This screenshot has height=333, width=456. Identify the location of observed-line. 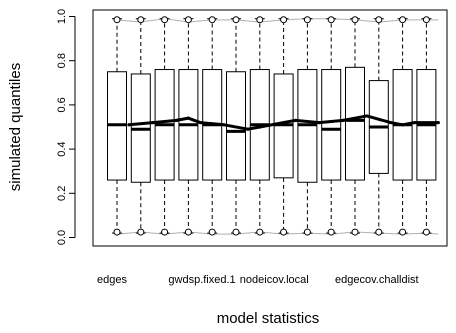
(283, 122).